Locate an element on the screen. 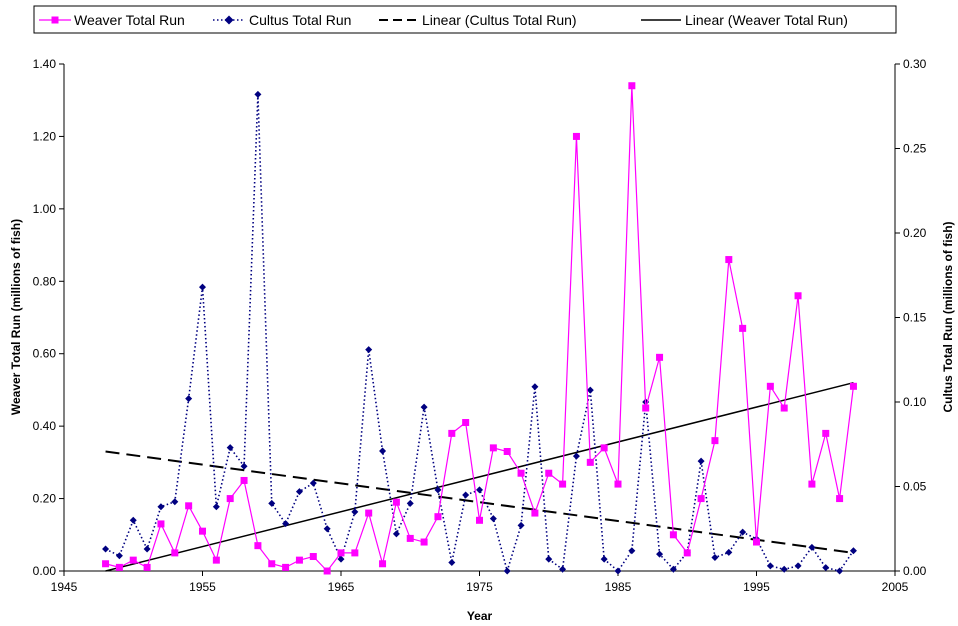 This screenshot has height=626, width=958. x-tick-label: 1975 is located at coordinates (479, 587).